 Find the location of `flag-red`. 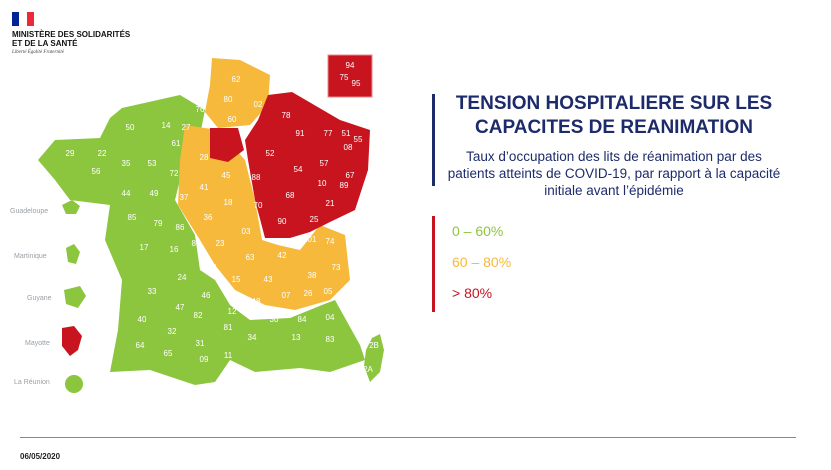

flag-red is located at coordinates (30, 19).